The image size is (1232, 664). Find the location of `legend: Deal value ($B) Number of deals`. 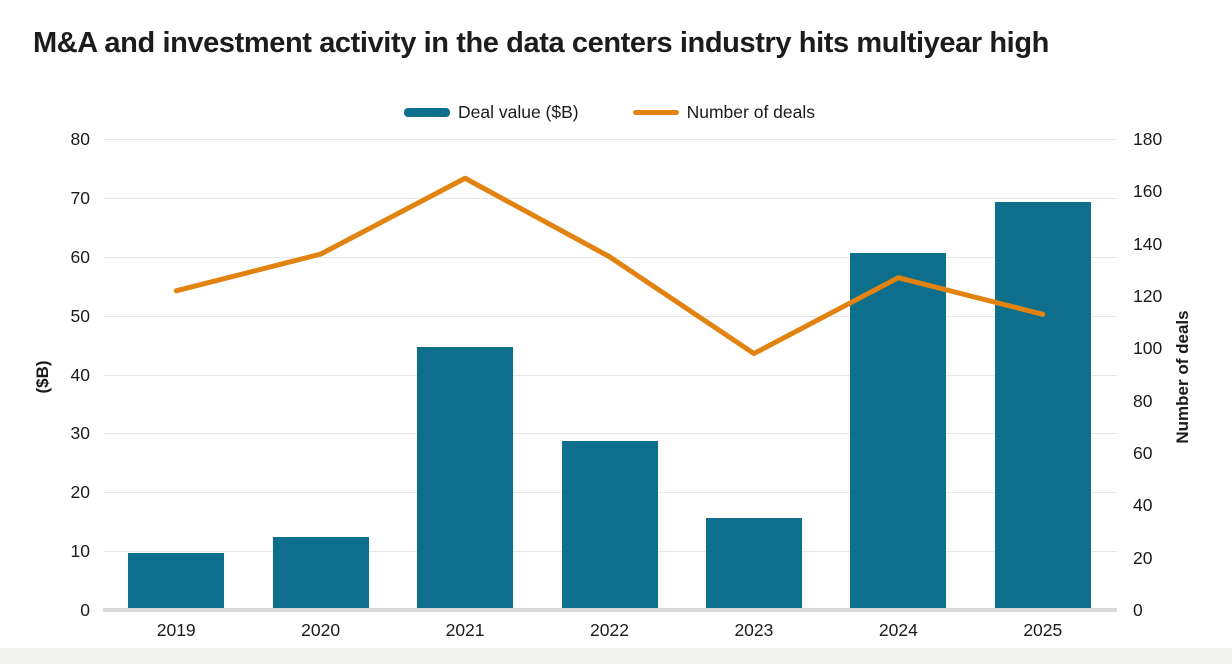

legend: Deal value ($B) Number of deals is located at coordinates (609, 112).